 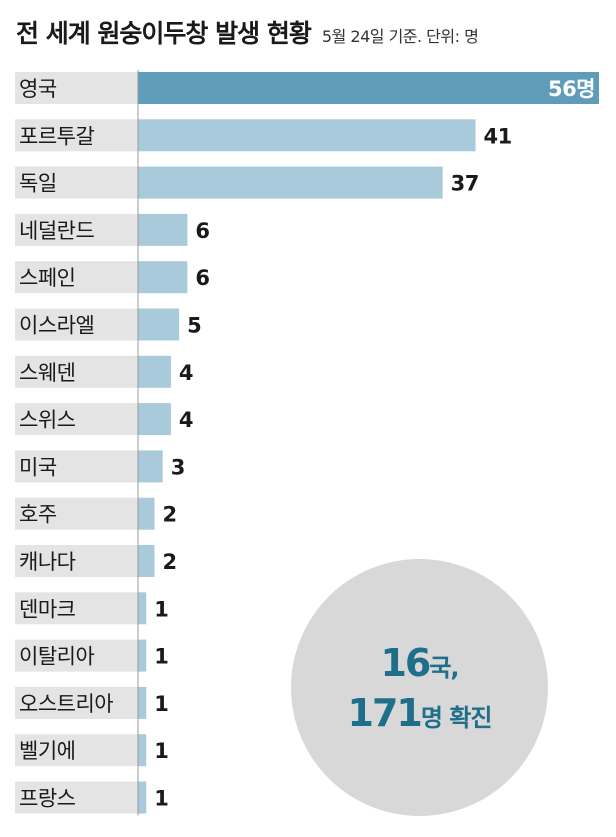 What do you see at coordinates (38, 515) in the screenshot?
I see `category-label: 호주` at bounding box center [38, 515].